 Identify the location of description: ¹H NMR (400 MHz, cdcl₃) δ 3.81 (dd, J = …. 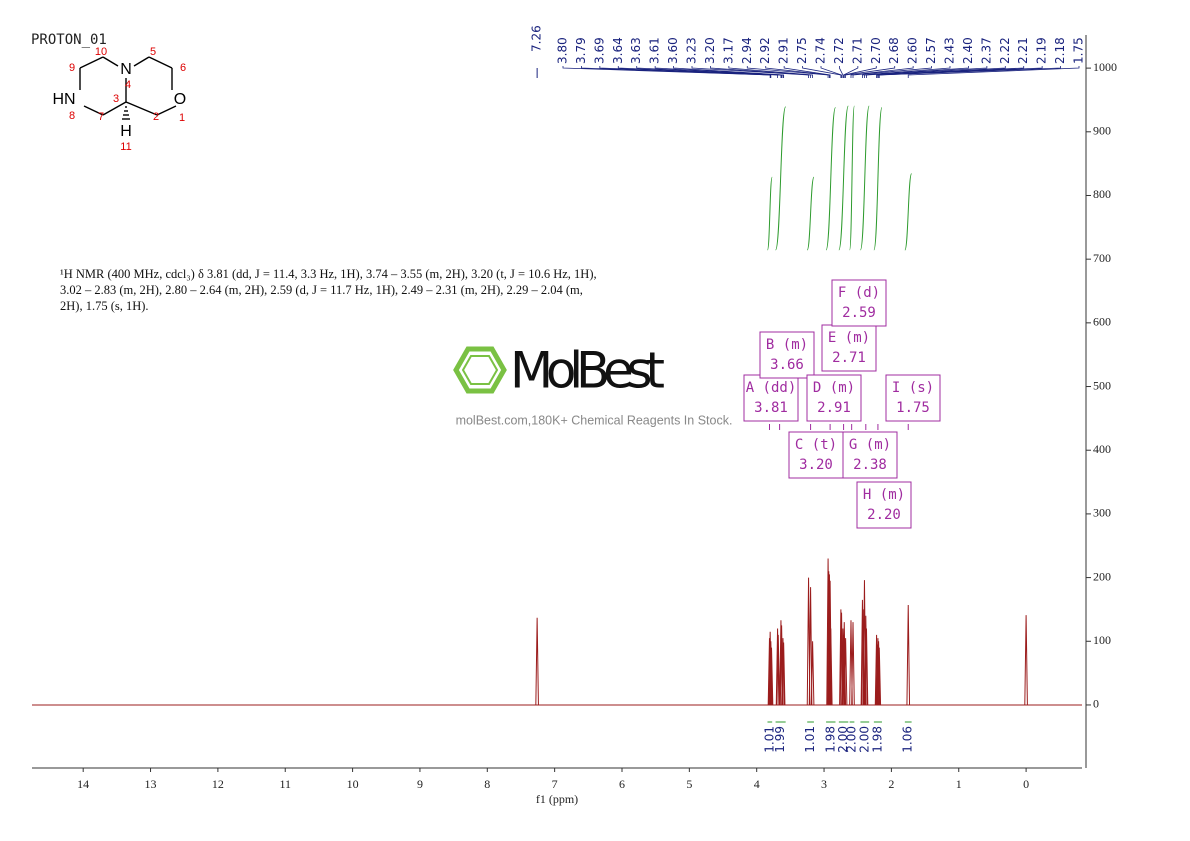
(328, 290).